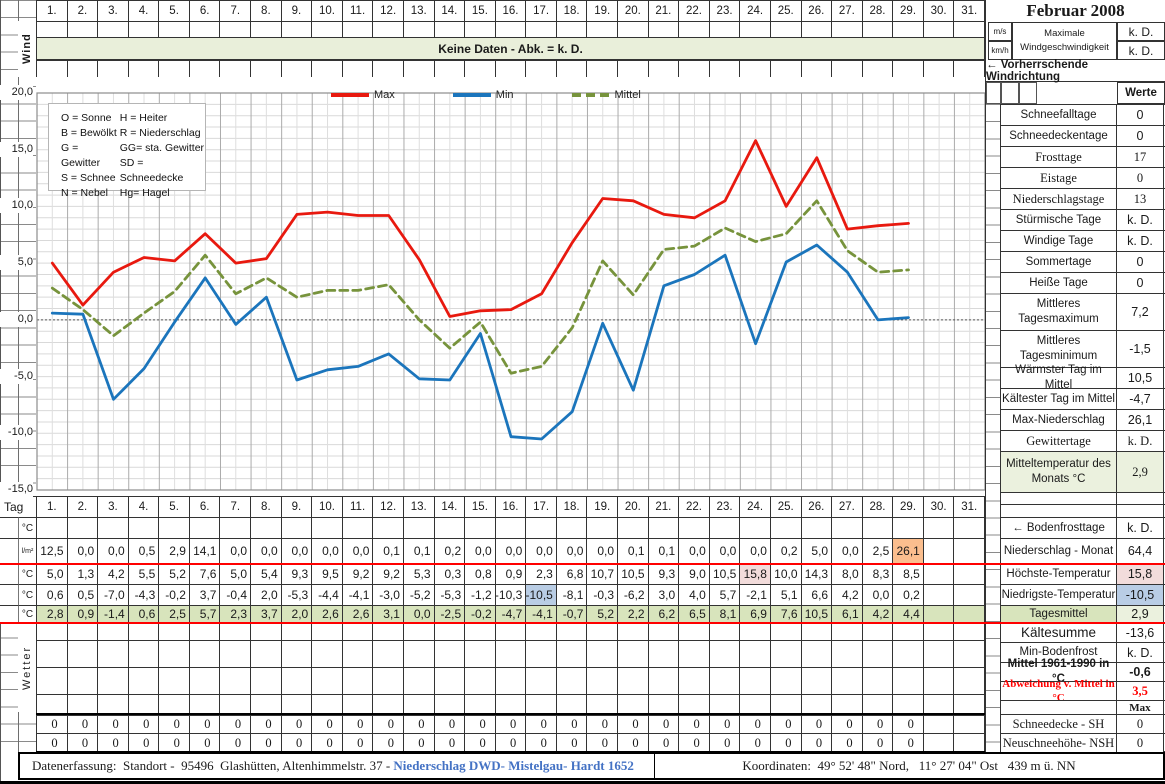  Describe the element at coordinates (541, 614) in the screenshot. I see `value-cell: -4,1` at that location.